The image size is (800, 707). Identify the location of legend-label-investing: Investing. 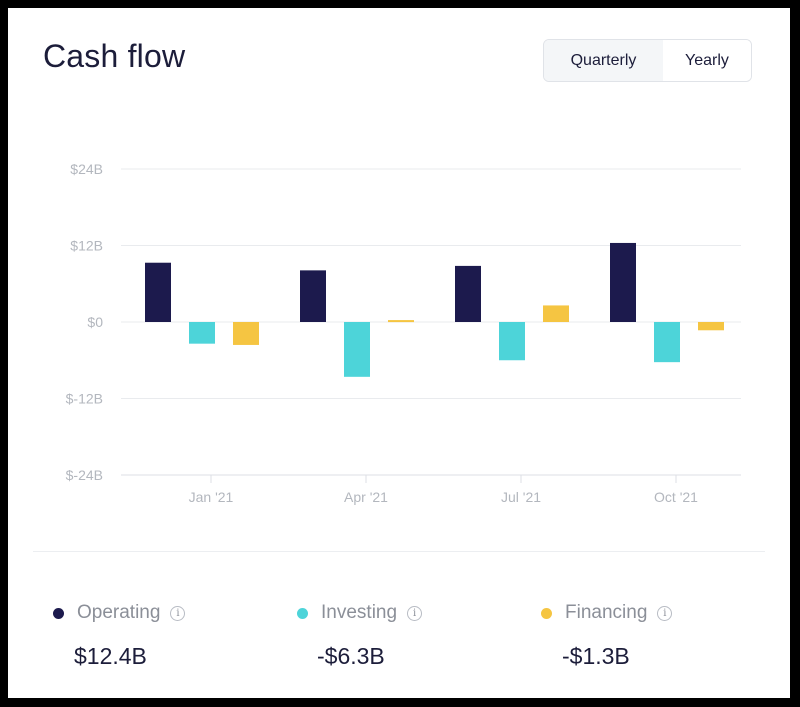
(359, 612).